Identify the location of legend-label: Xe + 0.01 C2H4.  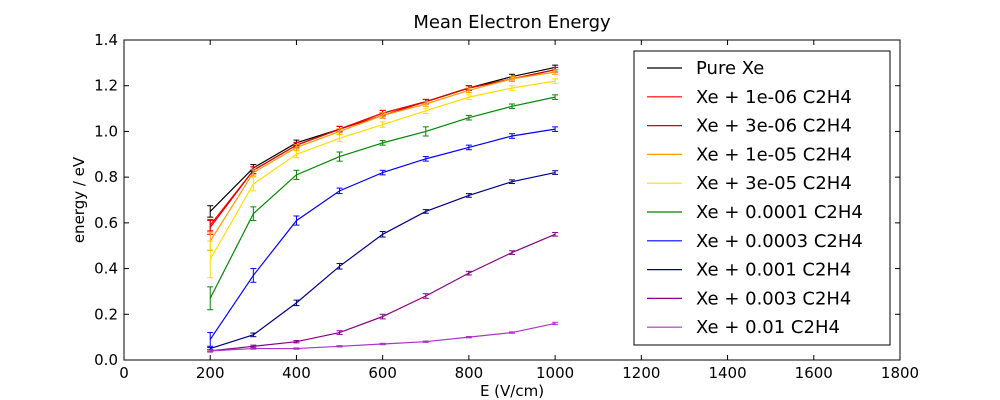
(768, 327).